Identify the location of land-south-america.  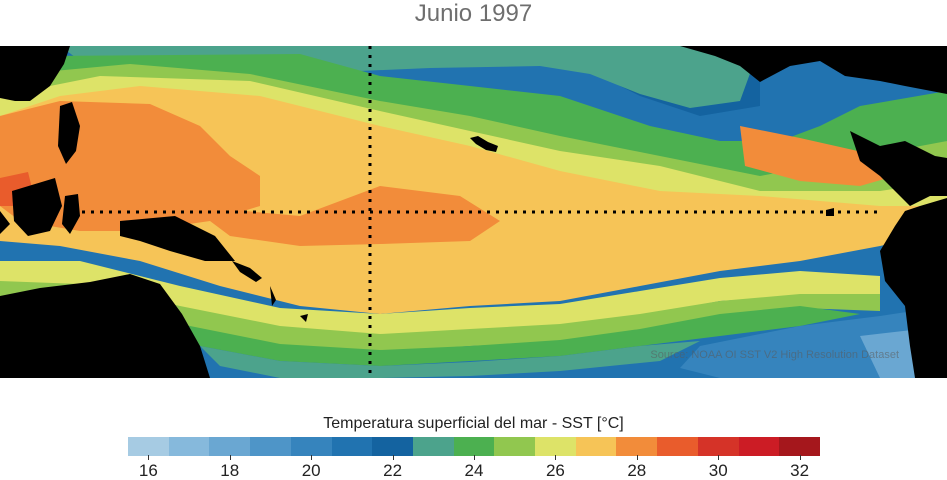
(913, 288).